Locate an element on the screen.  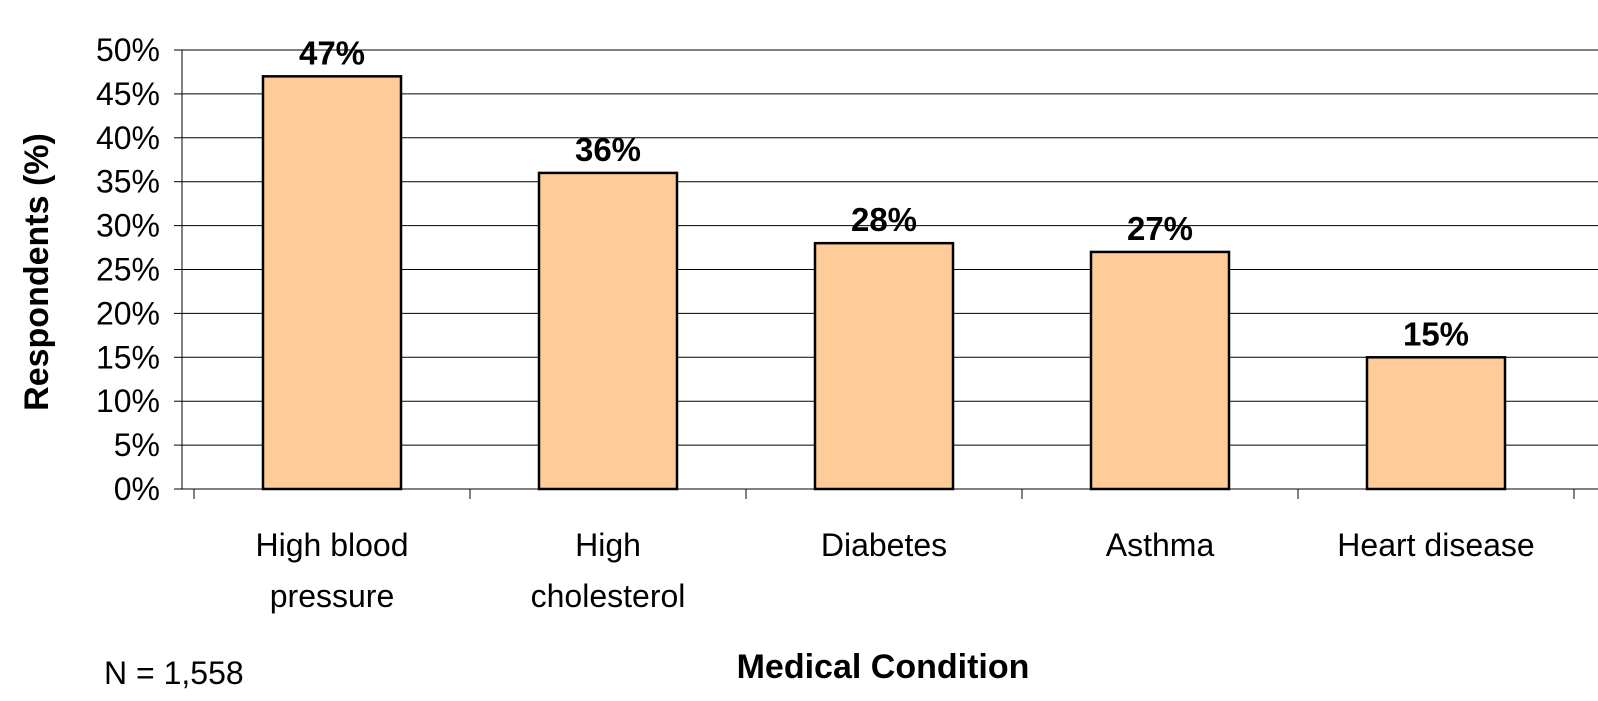
x-tick-label: Heart disease is located at coordinates (1435, 545).